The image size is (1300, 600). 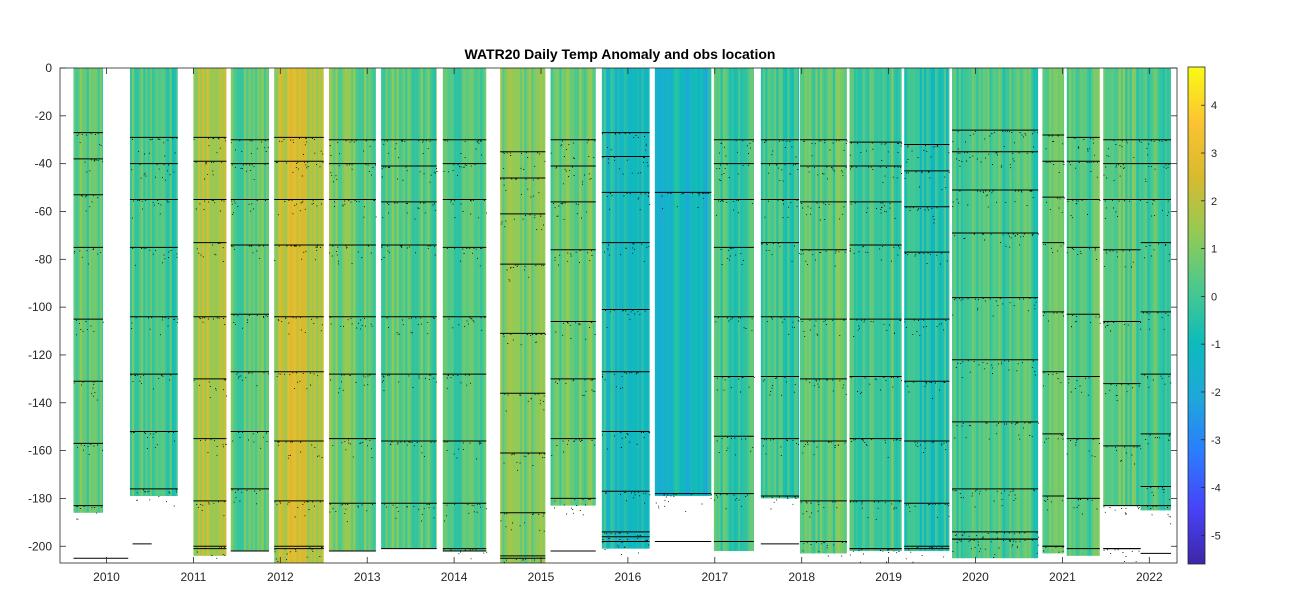 I want to click on segment-3-obs, so click(x=250, y=345).